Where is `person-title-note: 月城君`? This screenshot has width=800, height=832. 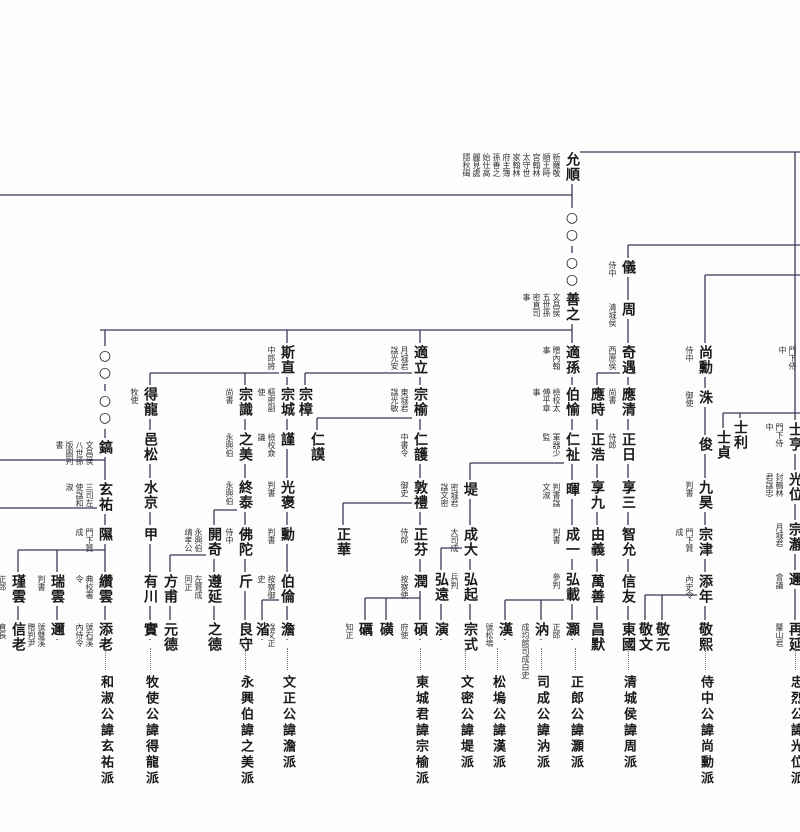 person-title-note: 月城君 is located at coordinates (779, 535).